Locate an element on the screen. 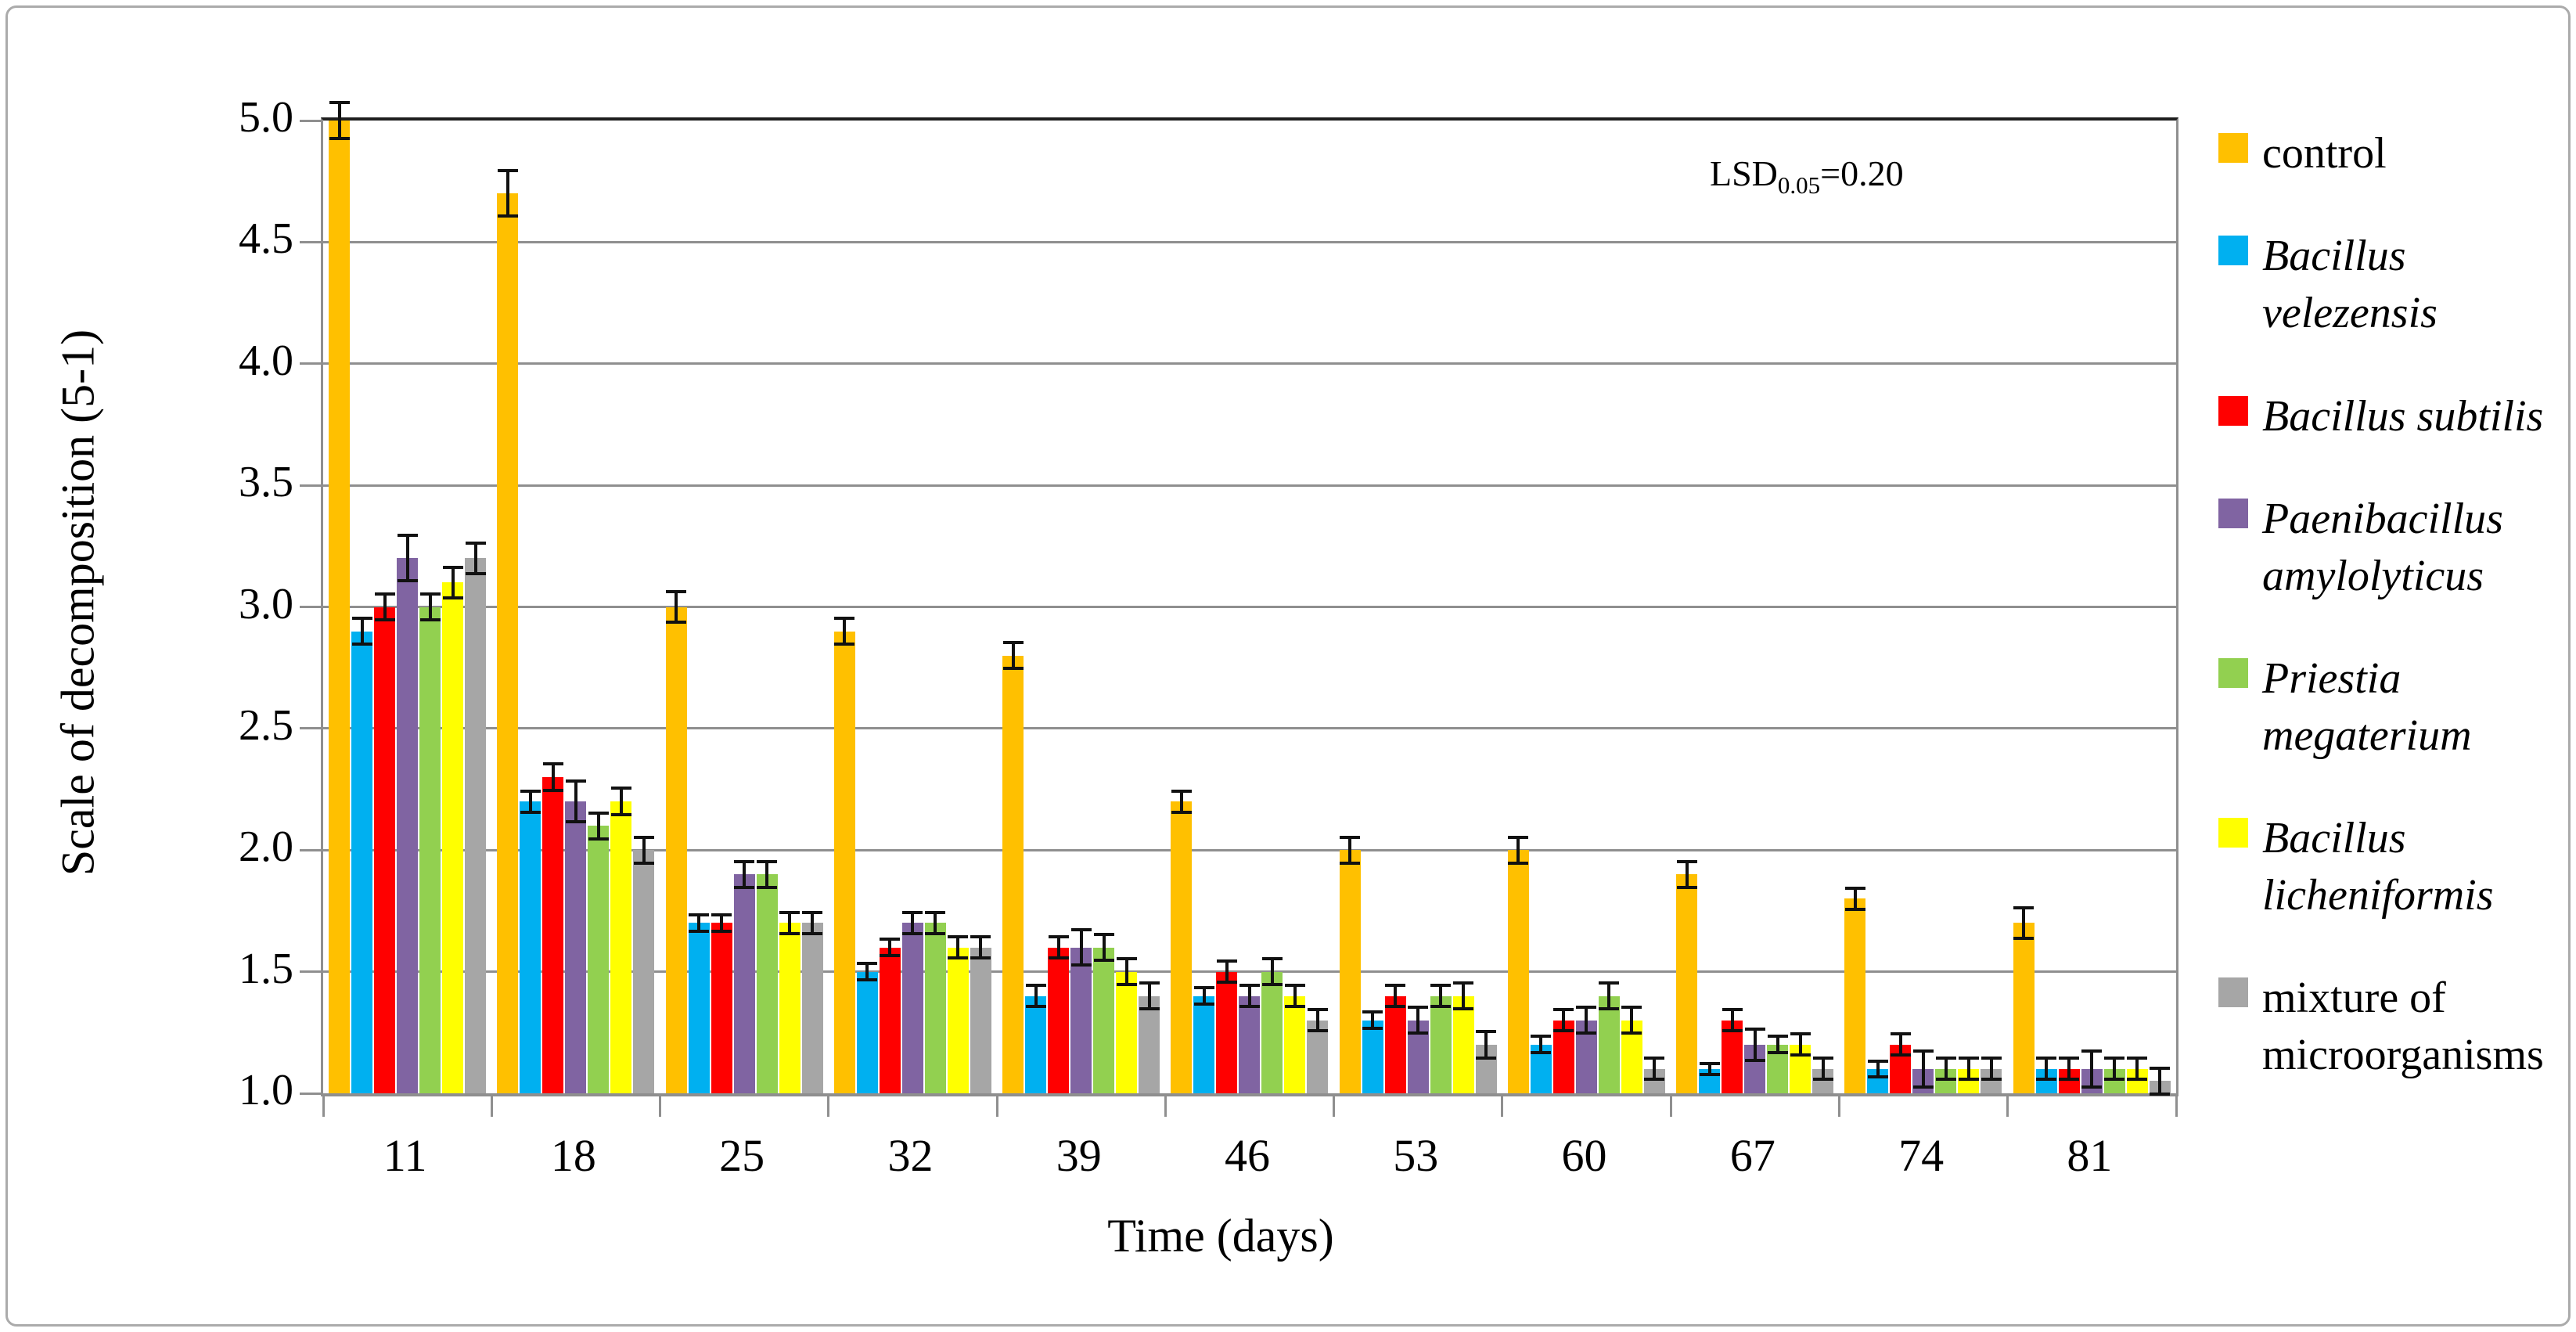 This screenshot has width=2576, height=1332. legend-label-mixture-of-microorganisms: mixture of microorganisms is located at coordinates (2403, 1027).